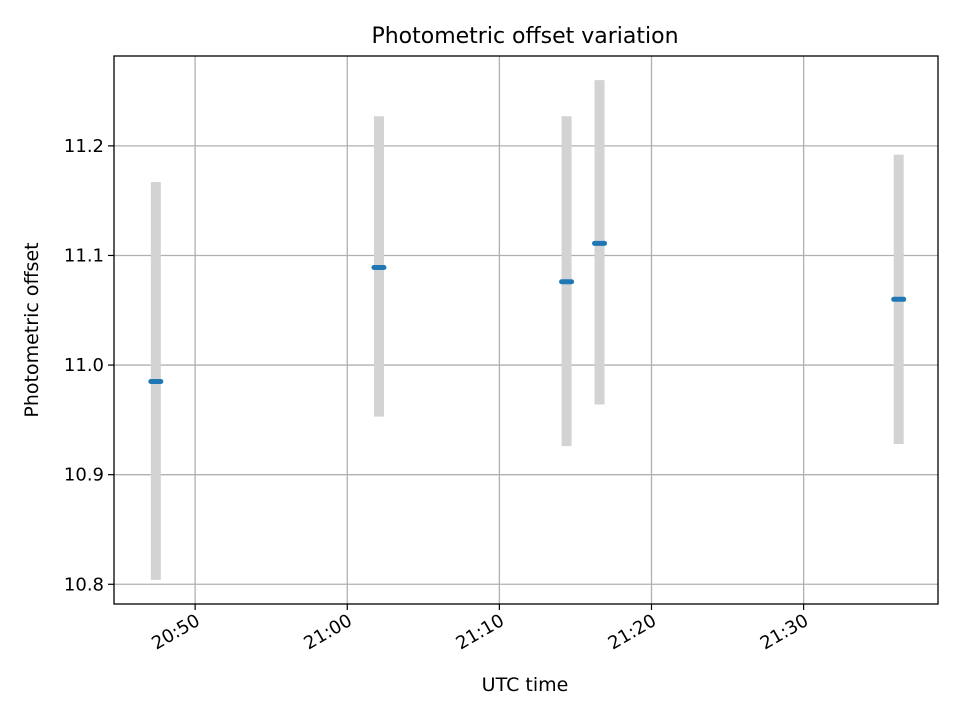 Image resolution: width=960 pixels, height=720 pixels. What do you see at coordinates (84, 146) in the screenshot?
I see `y-tick-label: 11.2` at bounding box center [84, 146].